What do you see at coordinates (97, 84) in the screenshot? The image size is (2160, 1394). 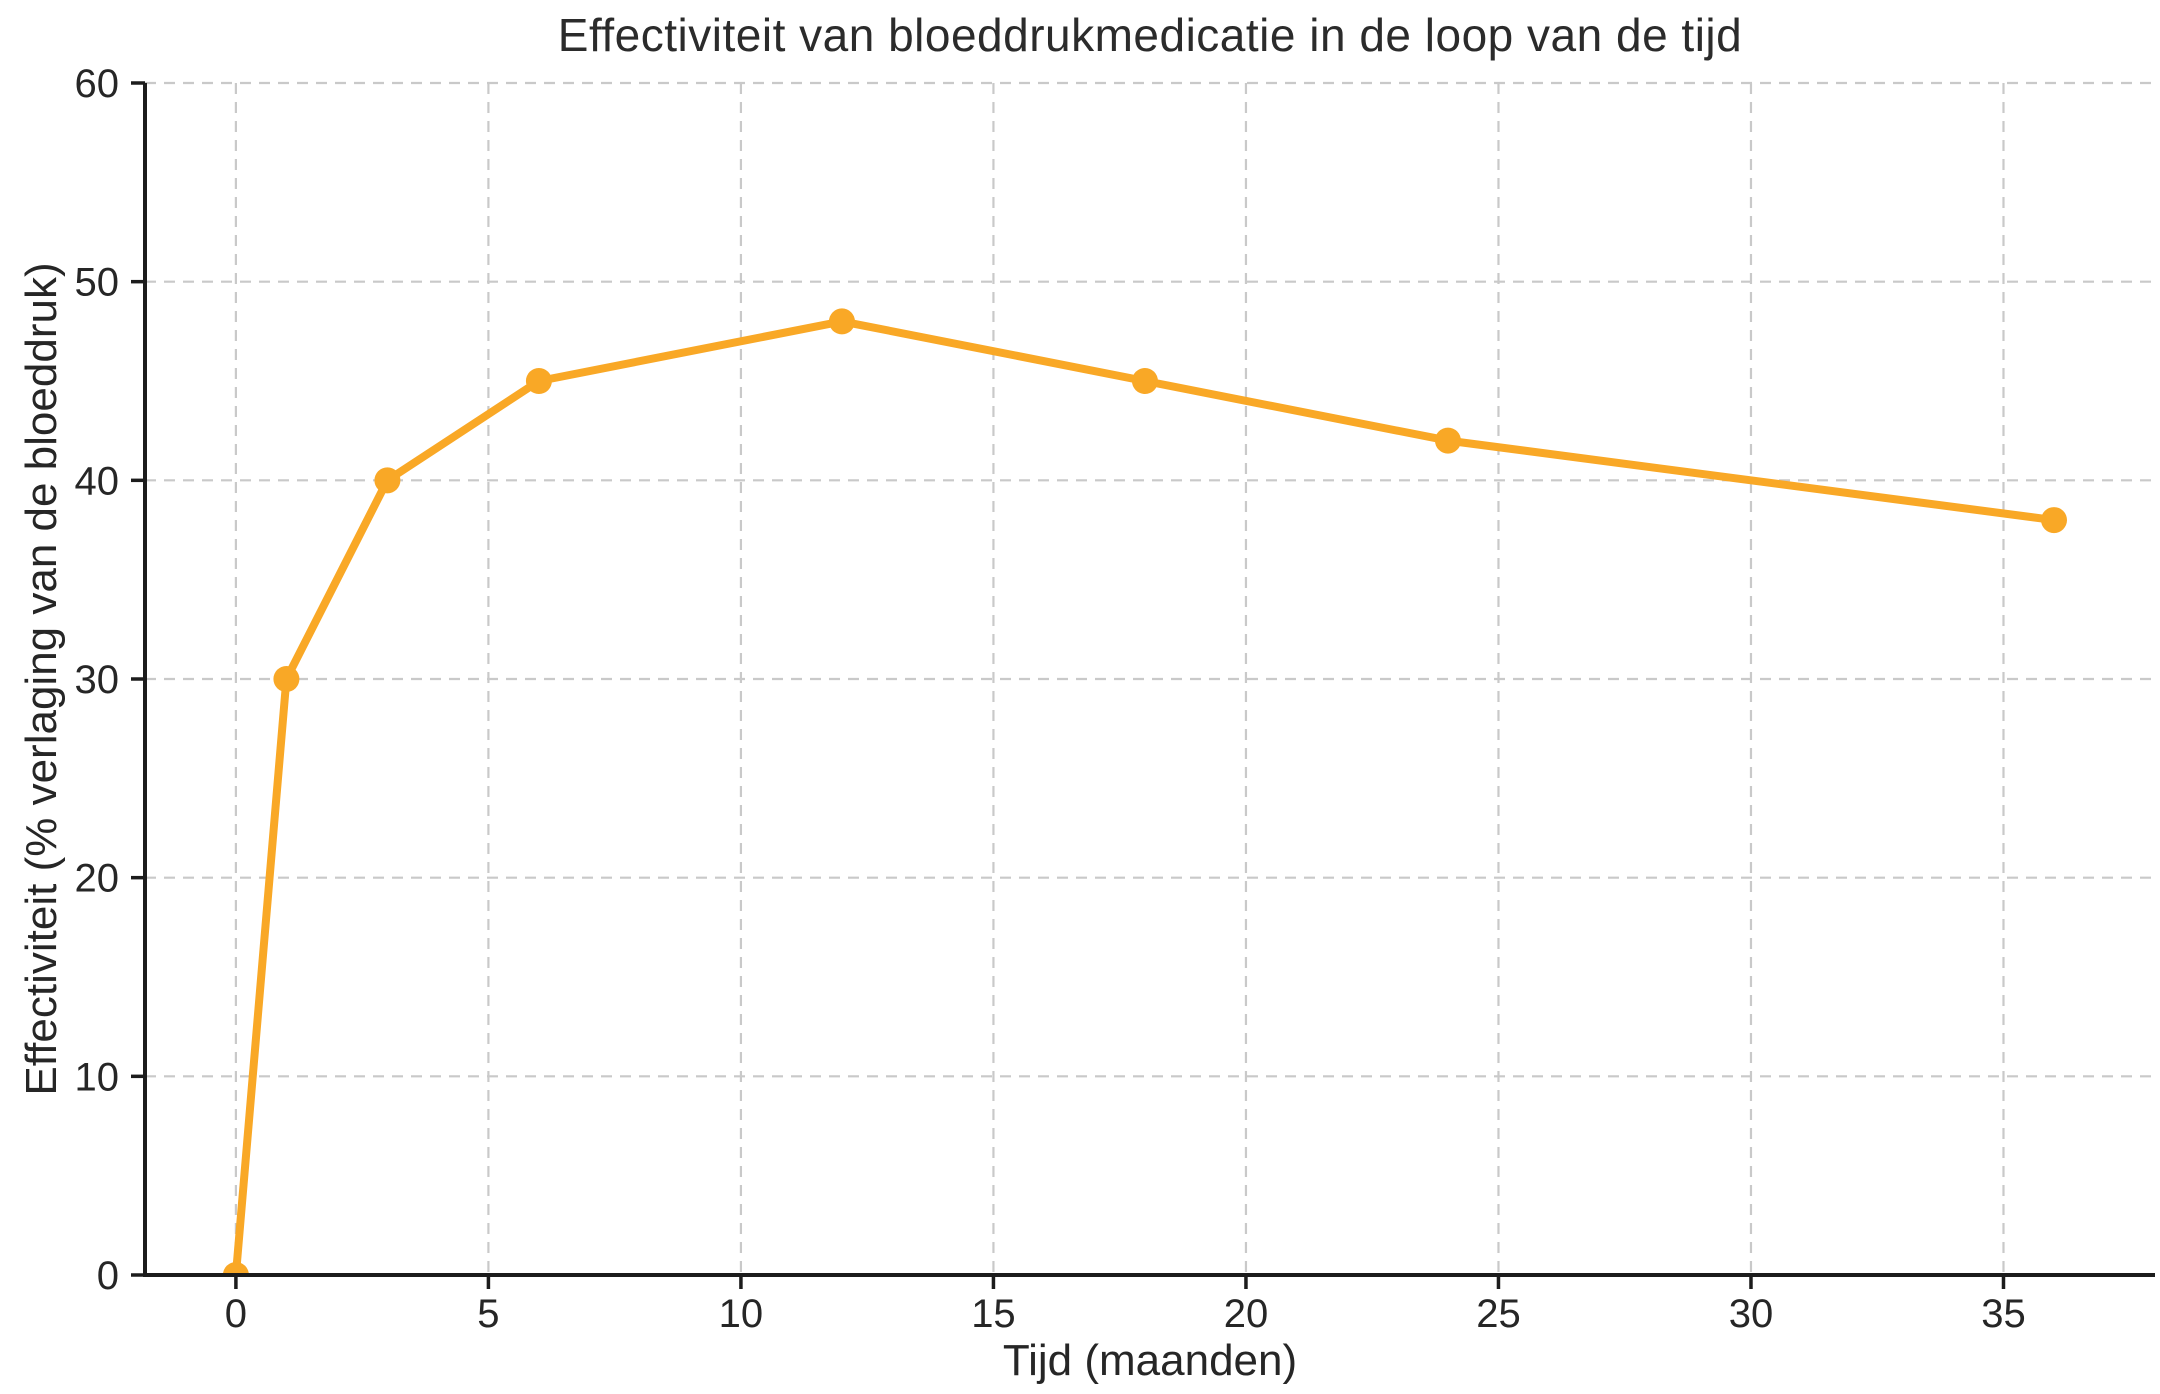 I see `y-tick-label: 60` at bounding box center [97, 84].